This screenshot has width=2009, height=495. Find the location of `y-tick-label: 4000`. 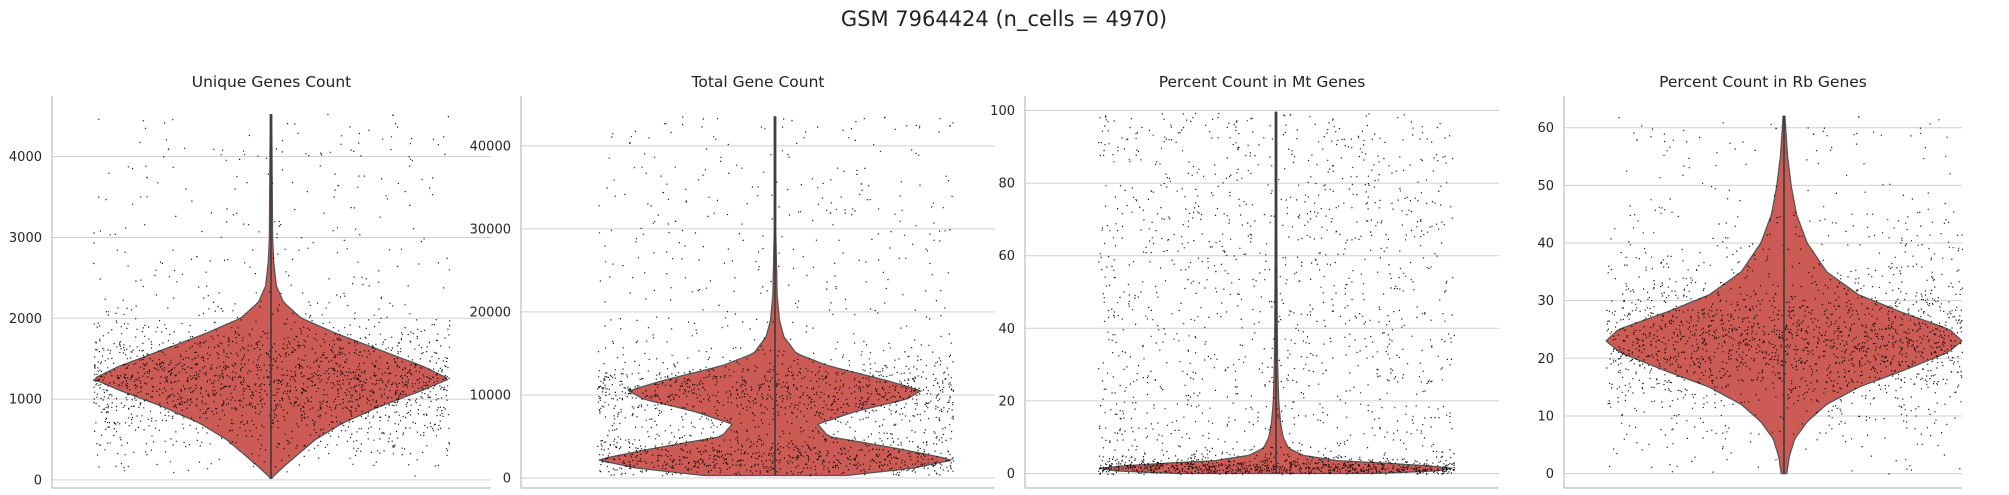

y-tick-label: 4000 is located at coordinates (25, 157).